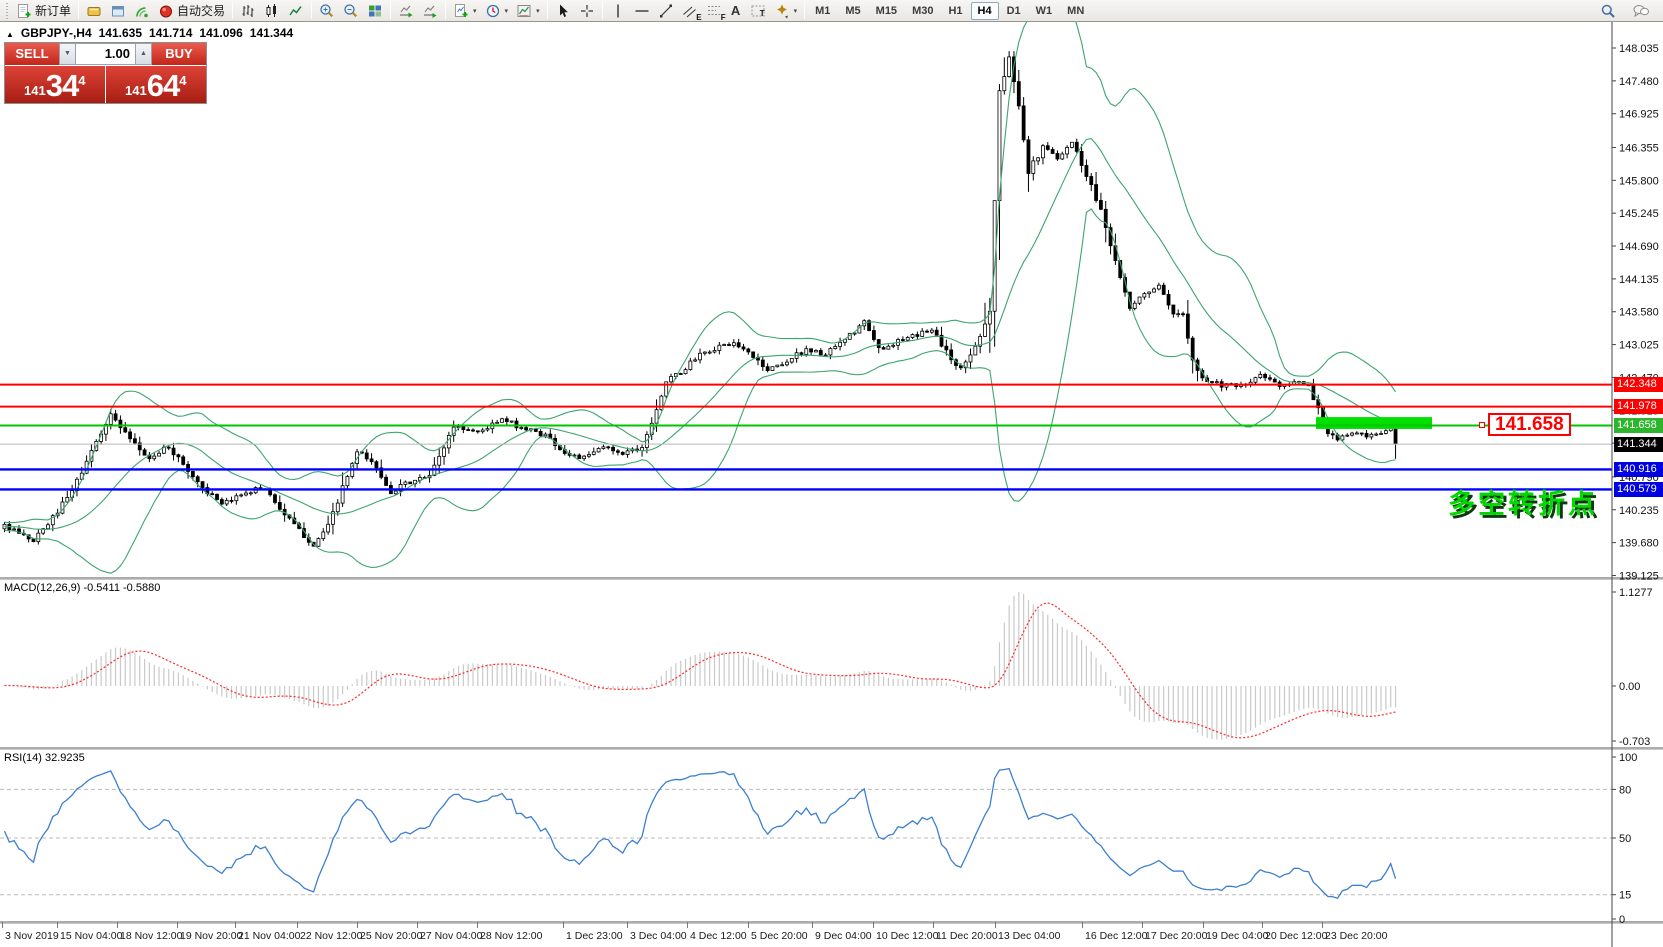  Describe the element at coordinates (1638, 426) in the screenshot. I see `price-label-141.658: 141.658` at that location.